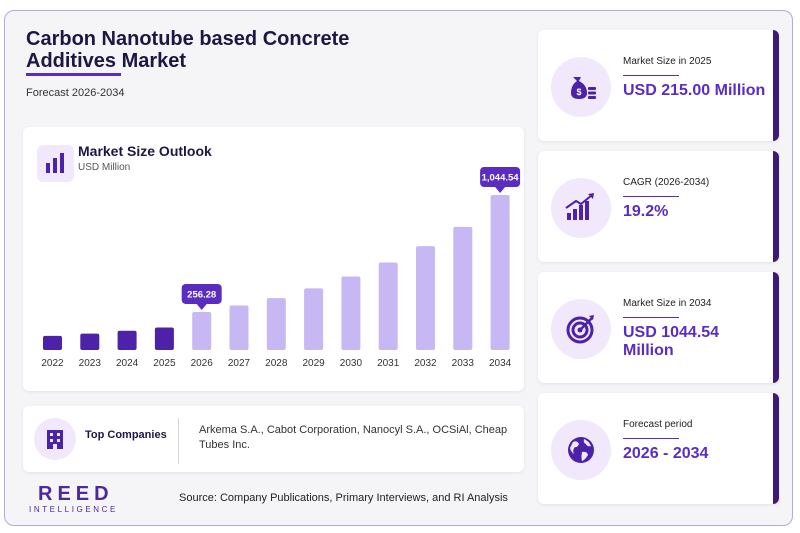 Image resolution: width=800 pixels, height=533 pixels. I want to click on callout-2026: 256.28, so click(201, 296).